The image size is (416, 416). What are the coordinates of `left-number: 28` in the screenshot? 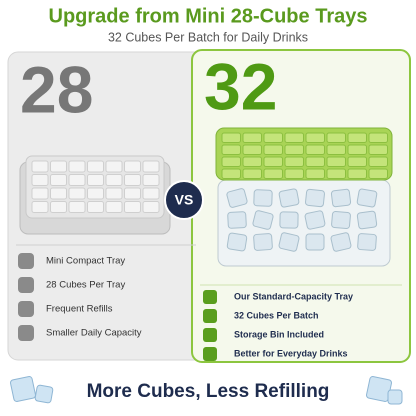 It's located at (56, 89).